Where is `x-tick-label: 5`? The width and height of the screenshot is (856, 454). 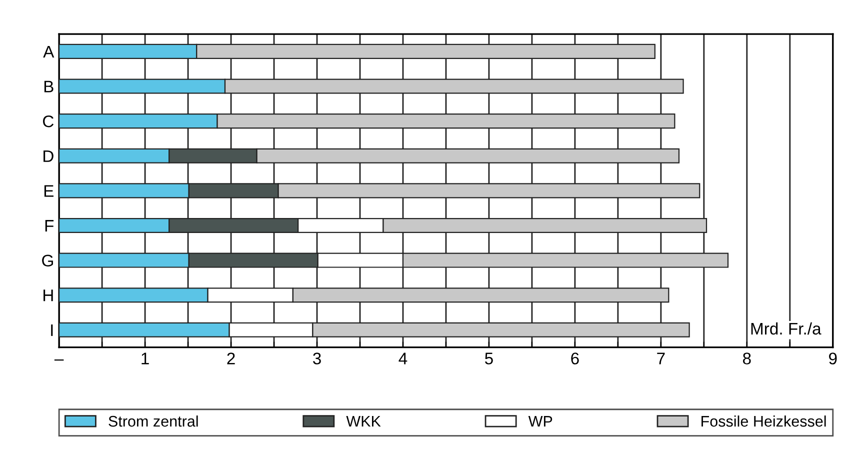
x-tick-label: 5 is located at coordinates (489, 358).